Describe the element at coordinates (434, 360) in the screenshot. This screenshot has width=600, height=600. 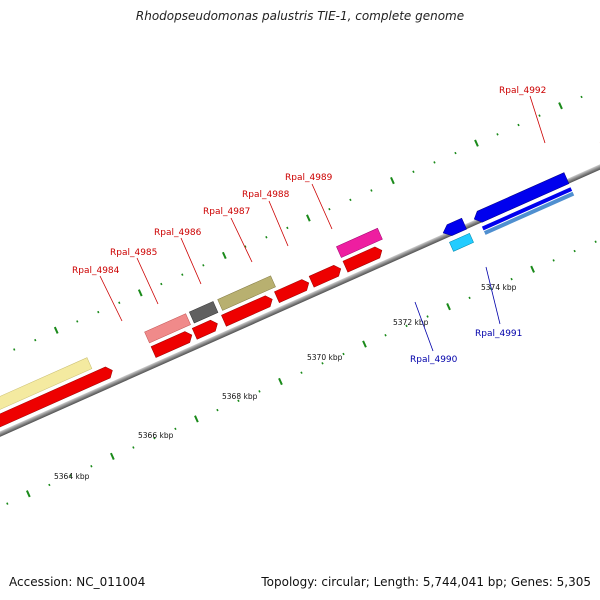
I see `gene-label: Rpal_4990` at that location.